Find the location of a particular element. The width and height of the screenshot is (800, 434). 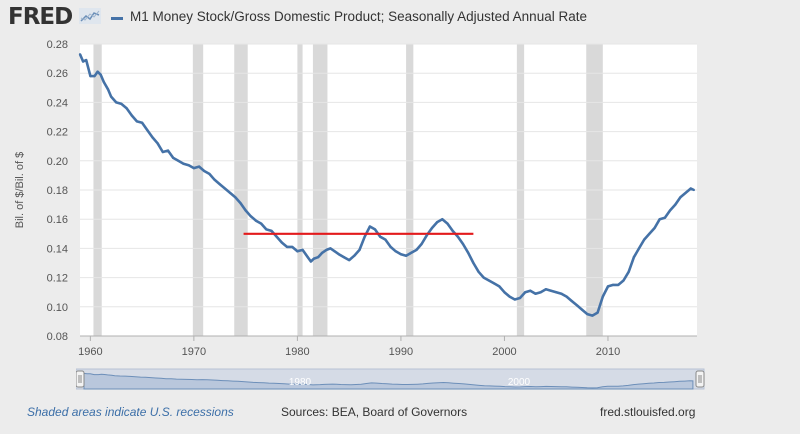

y-tick-label: 0.28 is located at coordinates (57, 45).